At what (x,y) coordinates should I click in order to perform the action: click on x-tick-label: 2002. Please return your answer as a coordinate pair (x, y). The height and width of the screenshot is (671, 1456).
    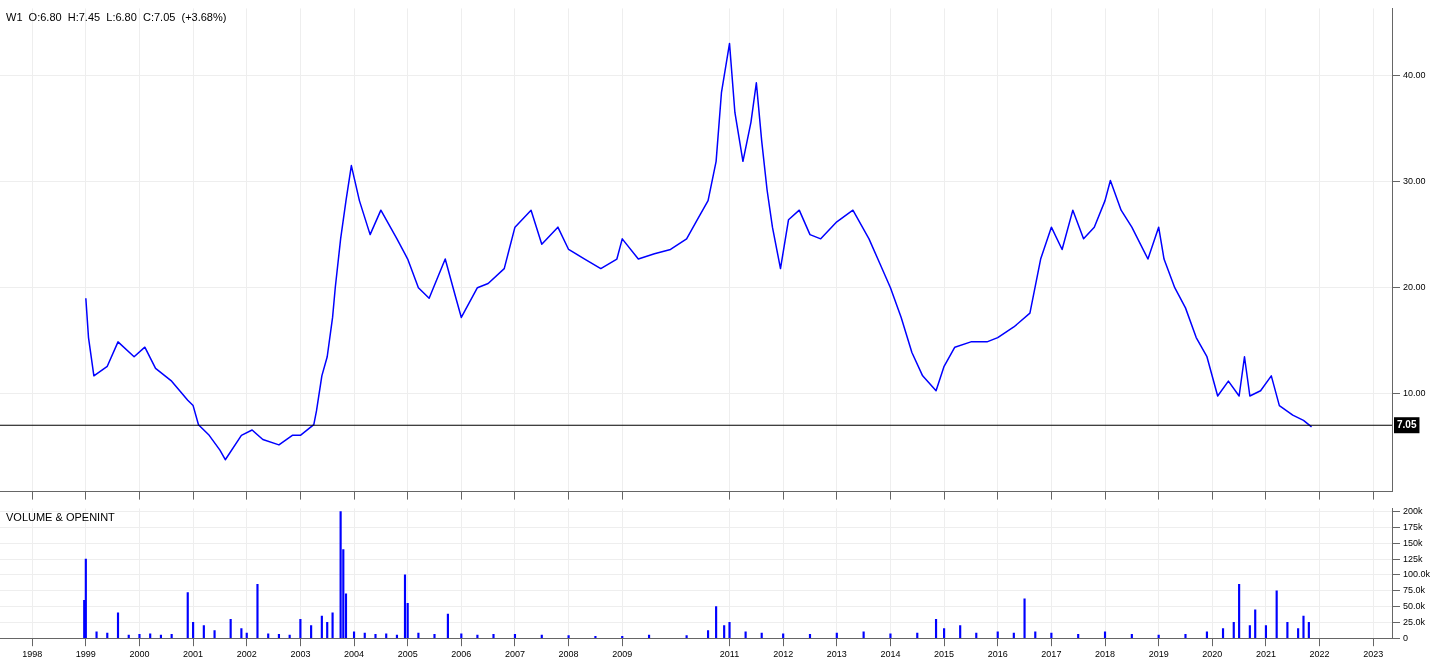
    Looking at the image, I should click on (246, 654).